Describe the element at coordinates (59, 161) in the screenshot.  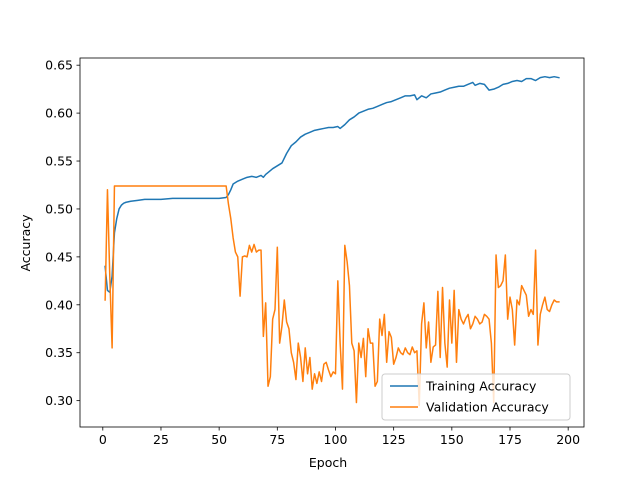
I see `y-tick-label: 0.55` at that location.